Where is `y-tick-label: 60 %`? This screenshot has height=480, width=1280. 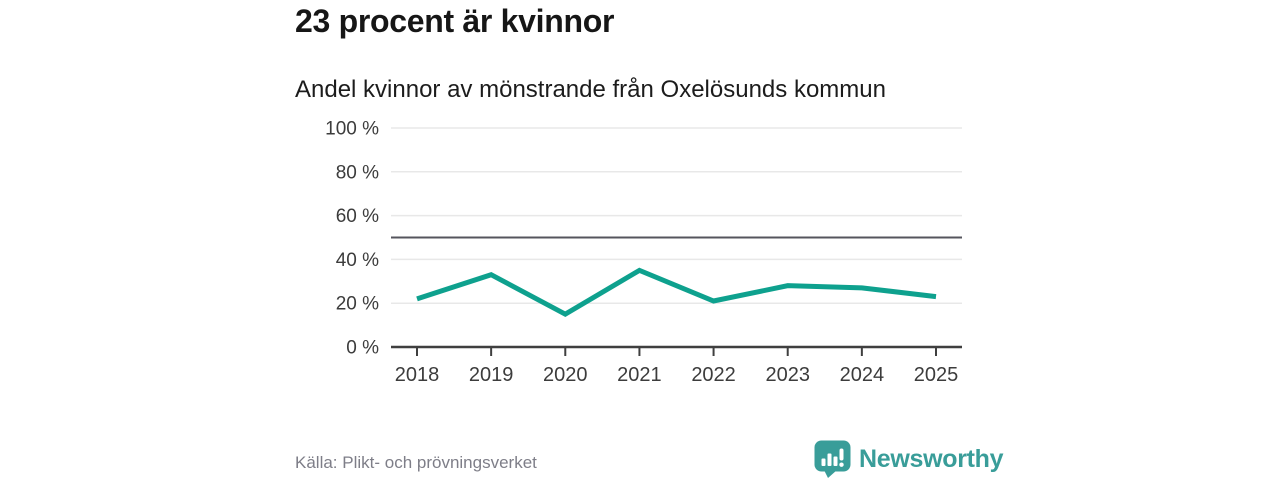 y-tick-label: 60 % is located at coordinates (357, 216).